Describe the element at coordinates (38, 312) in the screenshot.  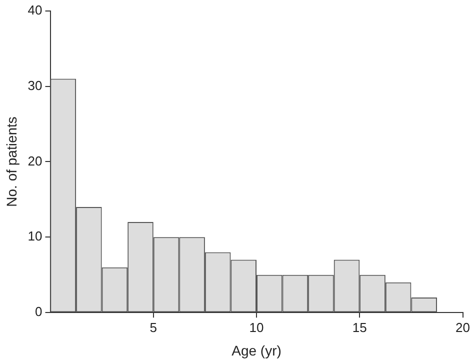
I see `y-tick-label: 0` at that location.